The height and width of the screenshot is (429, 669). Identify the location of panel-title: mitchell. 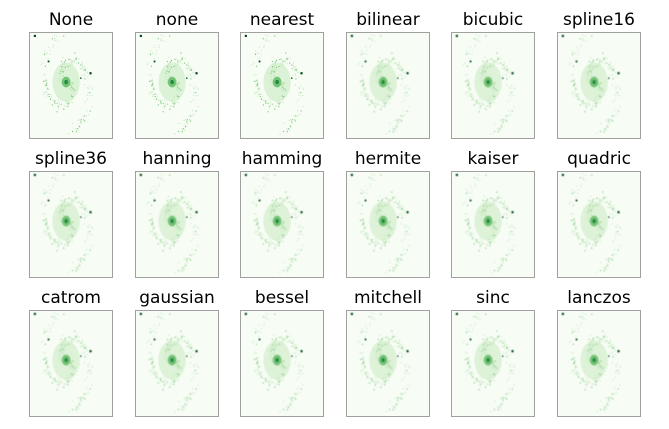
(388, 298).